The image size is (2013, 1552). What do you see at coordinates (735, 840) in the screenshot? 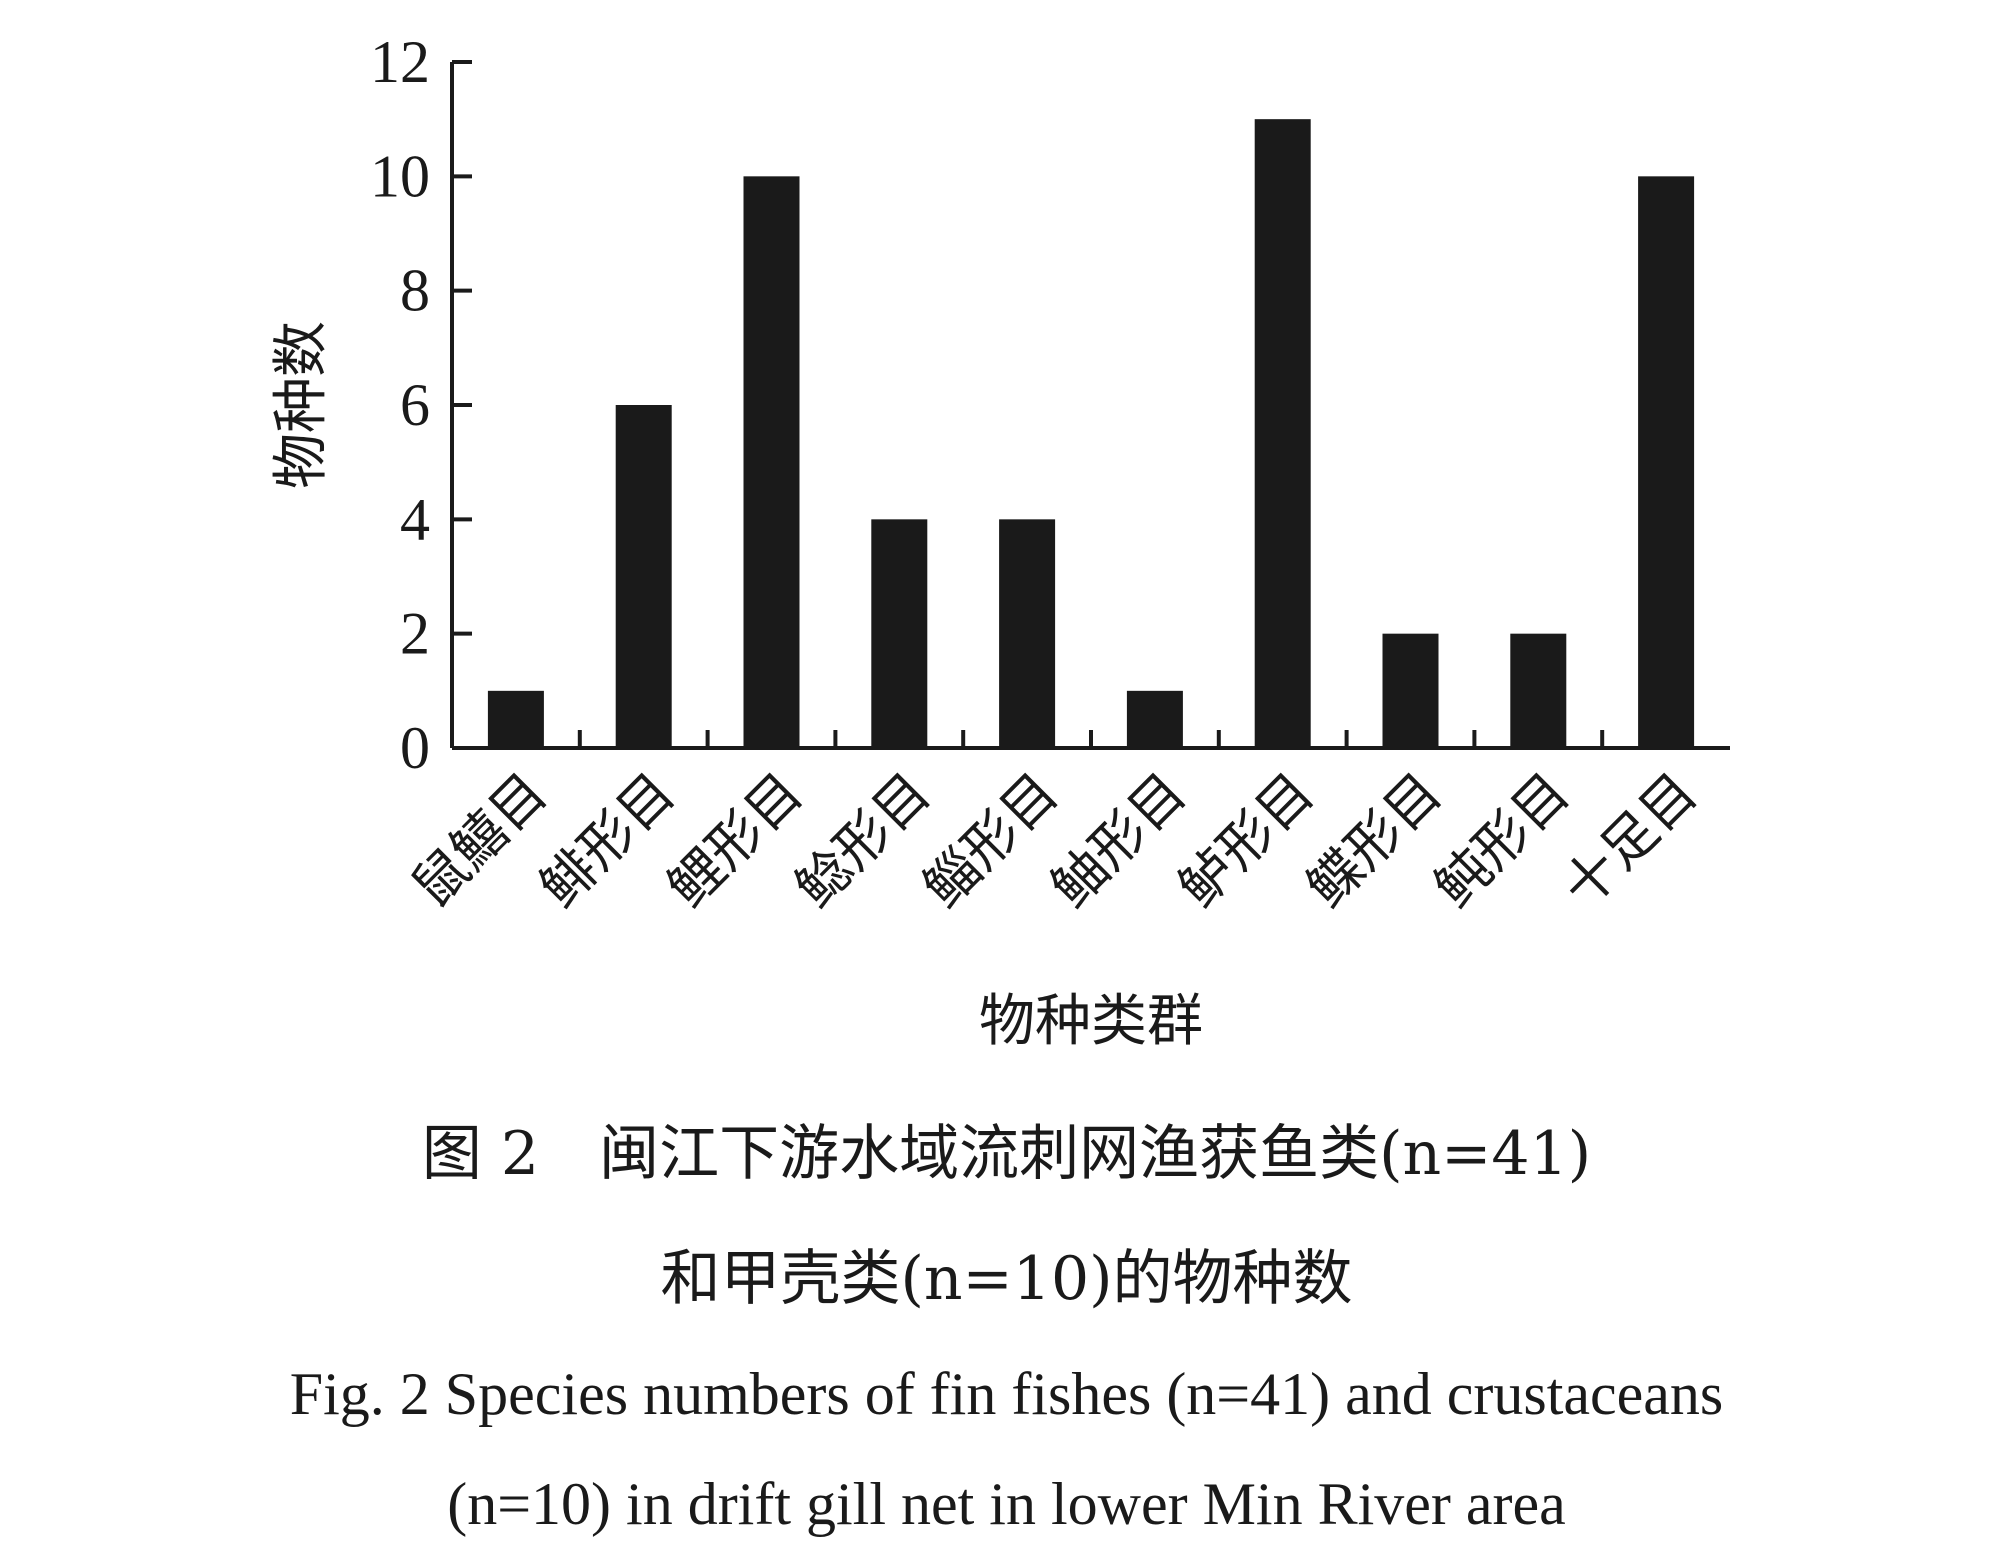
I see `category-label-3: 鲤形目` at bounding box center [735, 840].